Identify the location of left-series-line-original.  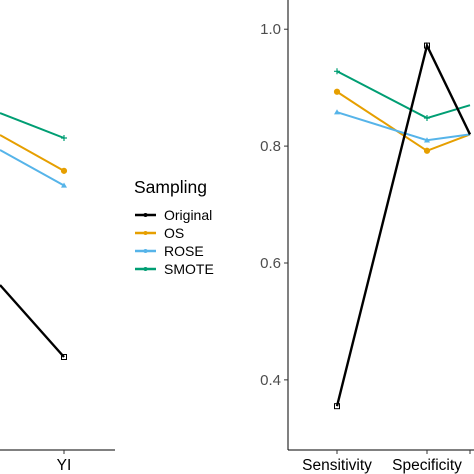
(32, 321).